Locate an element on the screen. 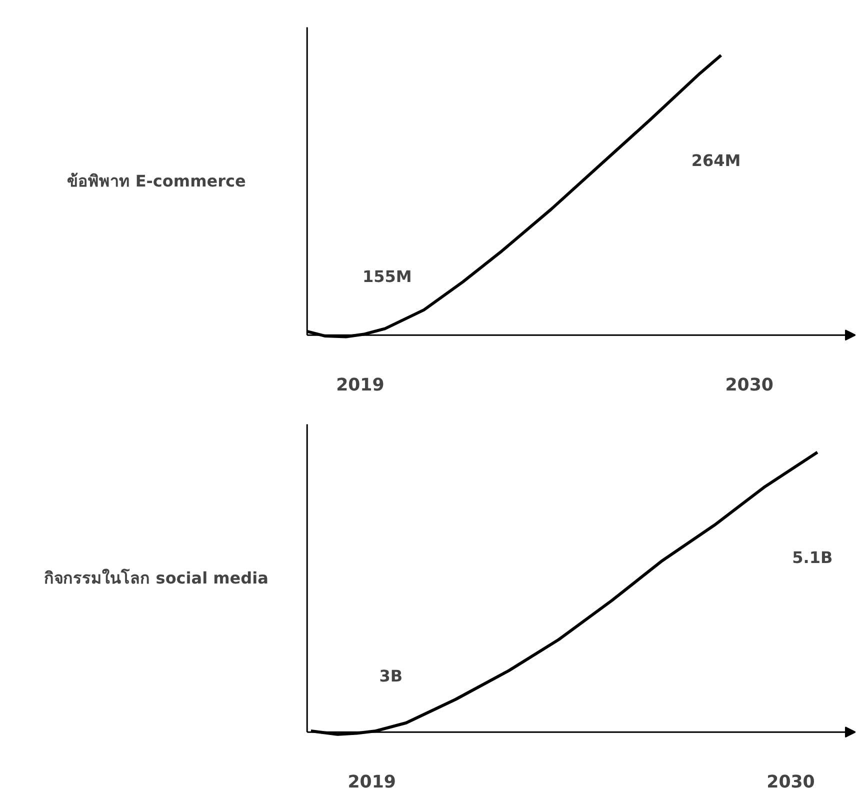 The height and width of the screenshot is (794, 860). y-axis-title: กิจกรรมในโลก social media is located at coordinates (156, 578).